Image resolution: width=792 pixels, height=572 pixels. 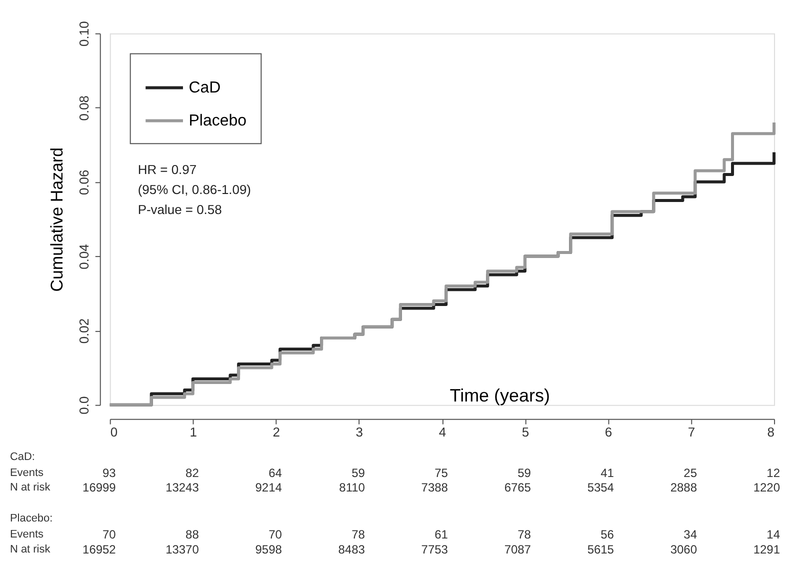 What do you see at coordinates (22, 456) in the screenshot?
I see `text: CaD:` at bounding box center [22, 456].